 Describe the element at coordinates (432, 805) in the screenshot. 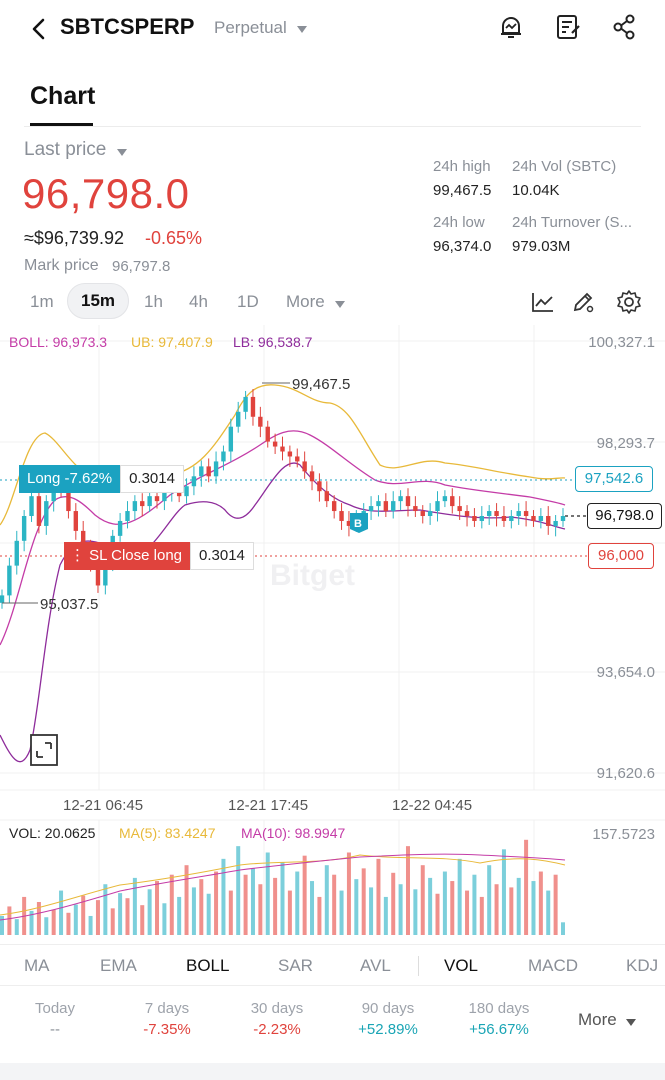

I see `time-axis-label: 12-22 04:45` at that location.